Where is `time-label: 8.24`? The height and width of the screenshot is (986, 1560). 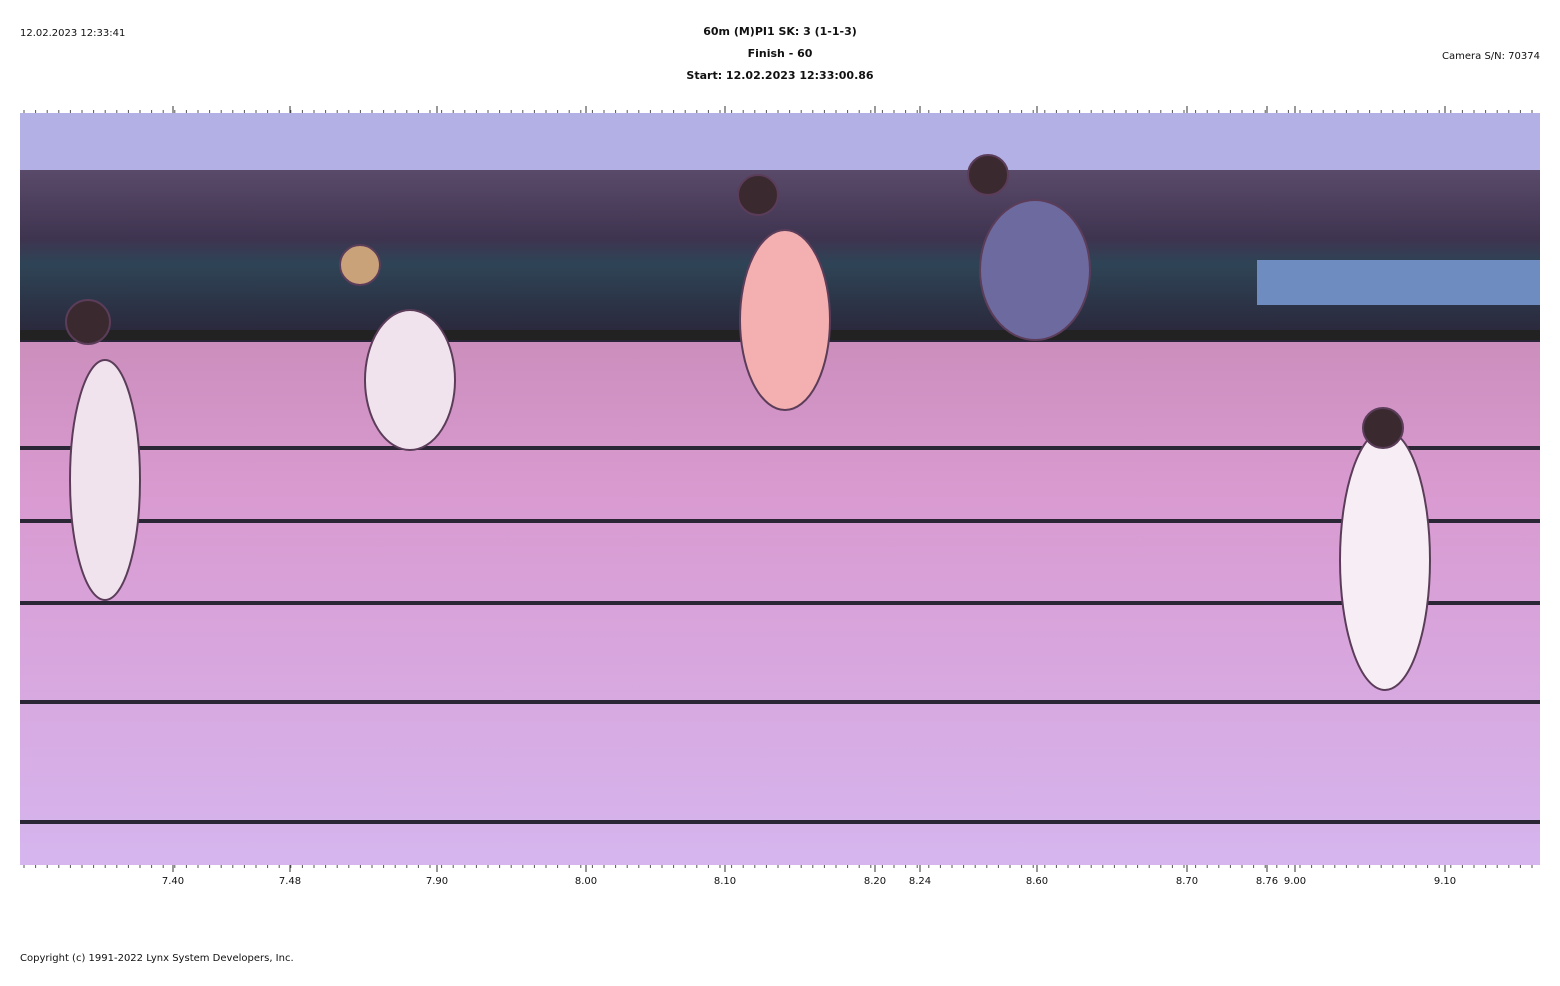 time-label: 8.24 is located at coordinates (920, 881).